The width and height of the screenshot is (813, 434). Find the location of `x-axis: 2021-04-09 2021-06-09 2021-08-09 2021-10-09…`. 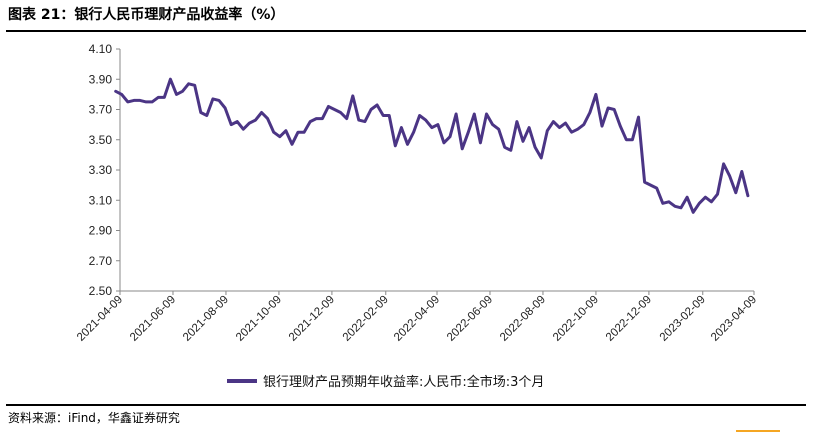

x-axis: 2021-04-09 2021-06-09 2021-08-09 2021-10-09… is located at coordinates (417, 317).